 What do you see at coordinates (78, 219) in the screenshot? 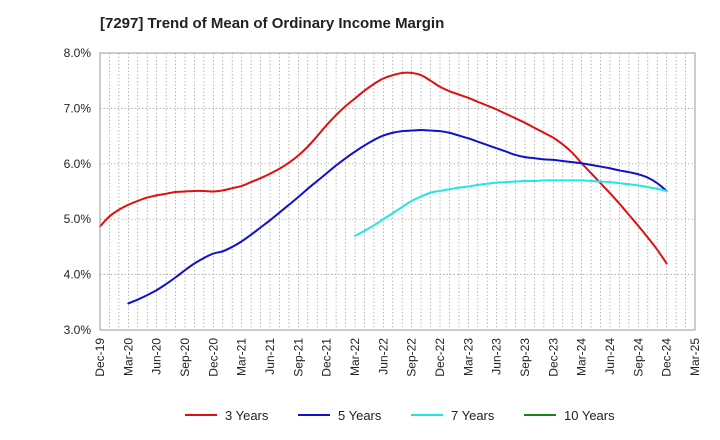
I see `y-tick-label: 5.0%` at bounding box center [78, 219].